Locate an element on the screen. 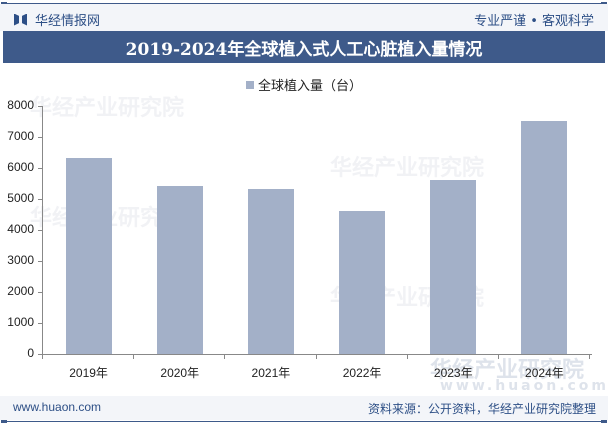  bar-2023年 is located at coordinates (453, 267).